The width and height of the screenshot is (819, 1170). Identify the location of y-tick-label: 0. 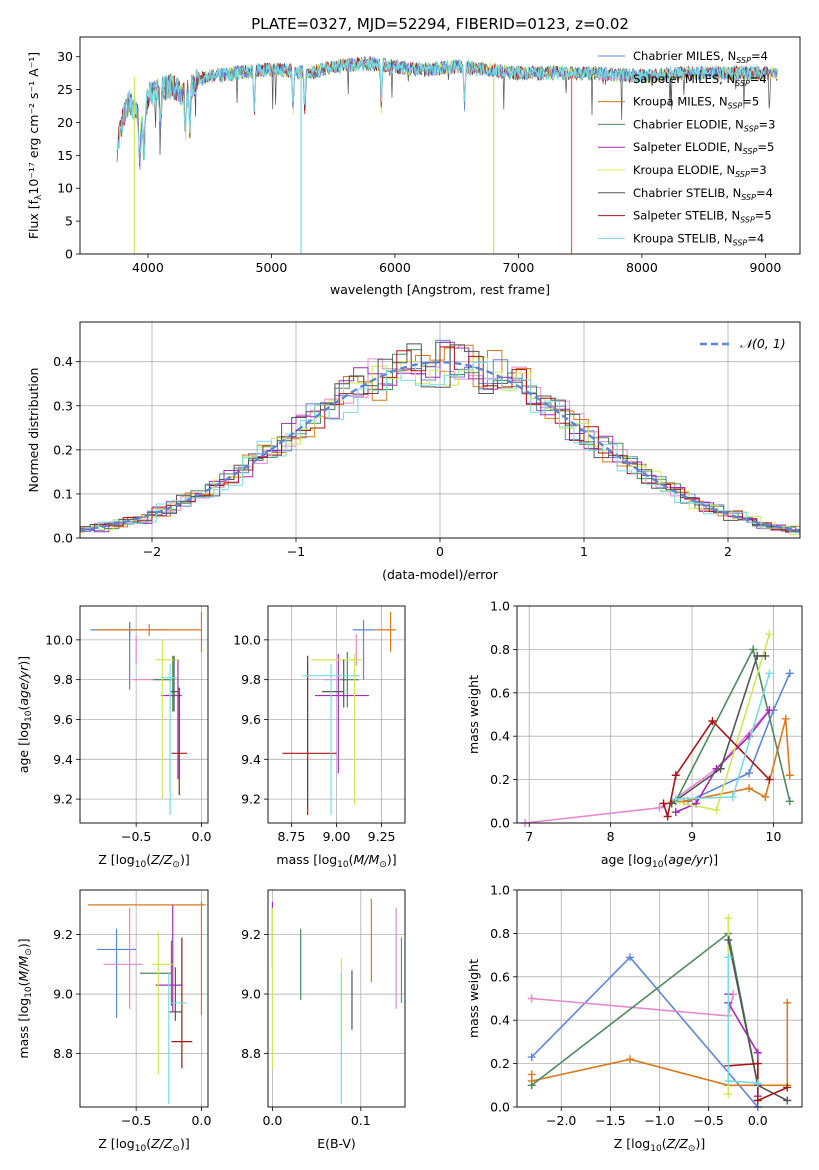
(69, 254).